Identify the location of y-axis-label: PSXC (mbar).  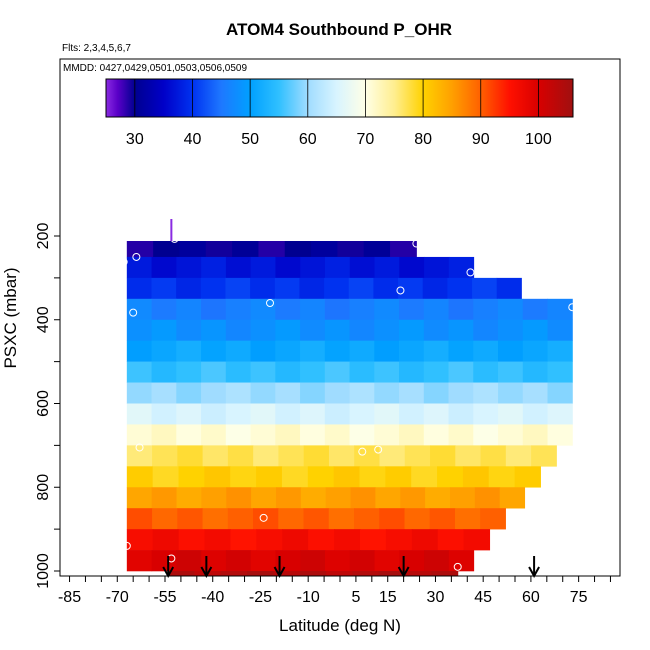
(10, 317).